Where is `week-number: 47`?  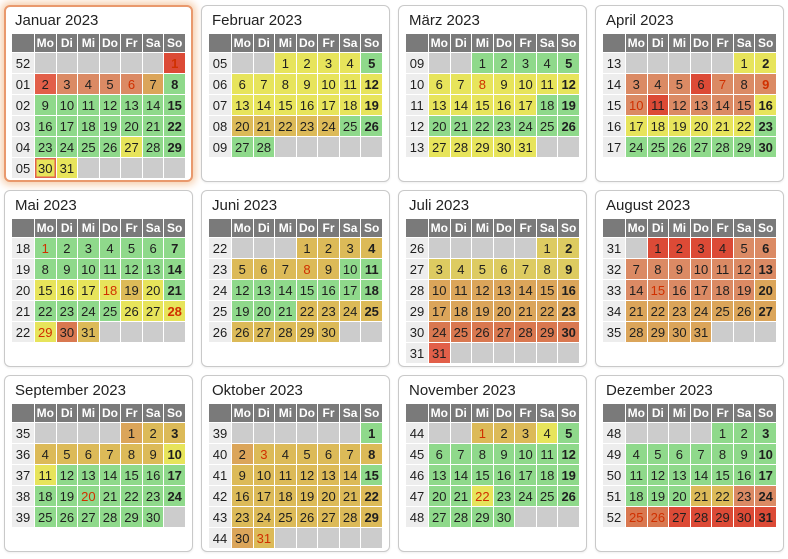 week-number: 47 is located at coordinates (417, 496).